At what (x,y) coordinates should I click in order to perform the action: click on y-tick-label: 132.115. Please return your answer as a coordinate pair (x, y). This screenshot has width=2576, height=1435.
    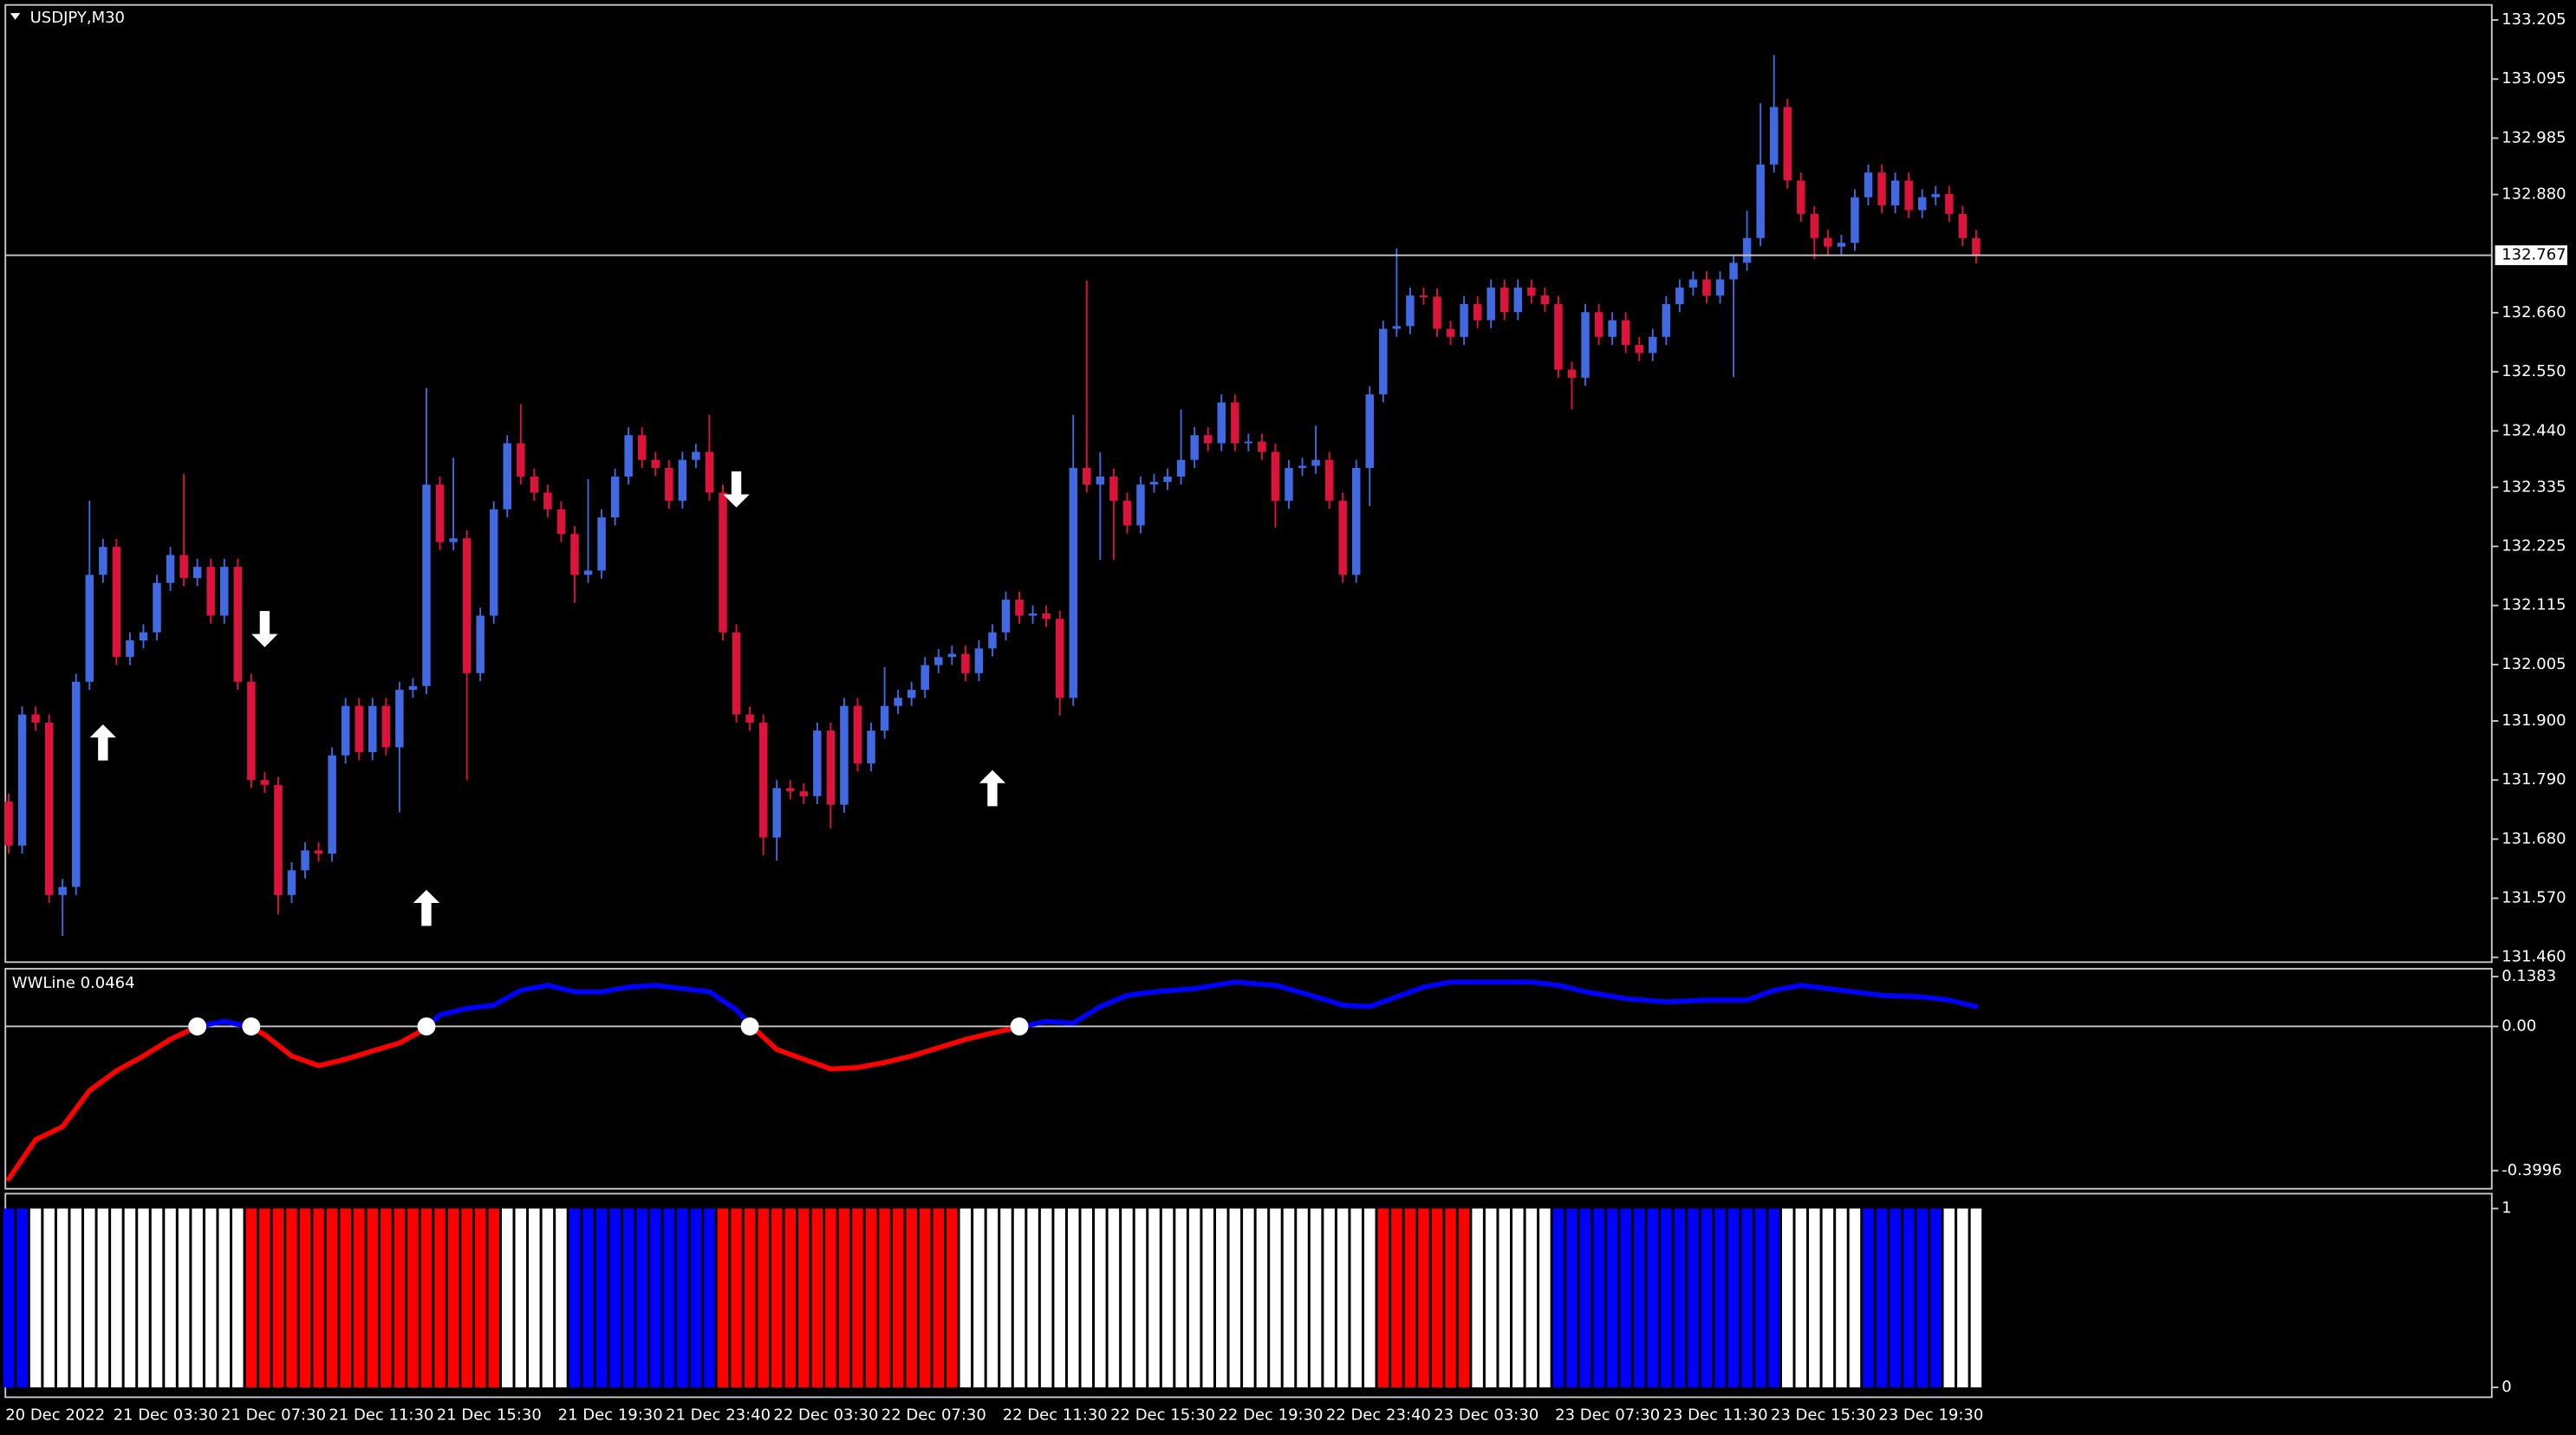
    Looking at the image, I should click on (2533, 605).